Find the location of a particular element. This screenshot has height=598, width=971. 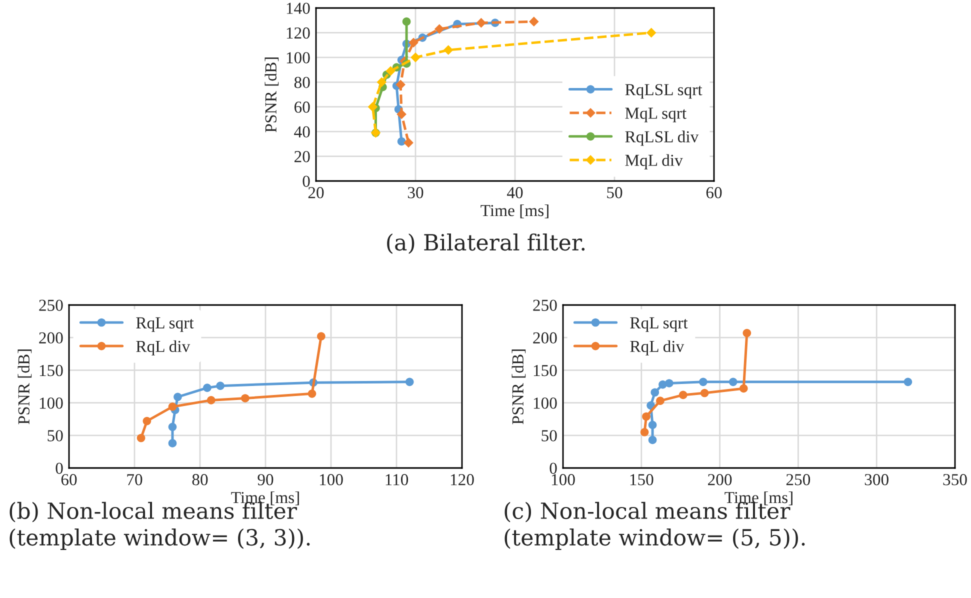

x-tick-label: 20 is located at coordinates (316, 192).